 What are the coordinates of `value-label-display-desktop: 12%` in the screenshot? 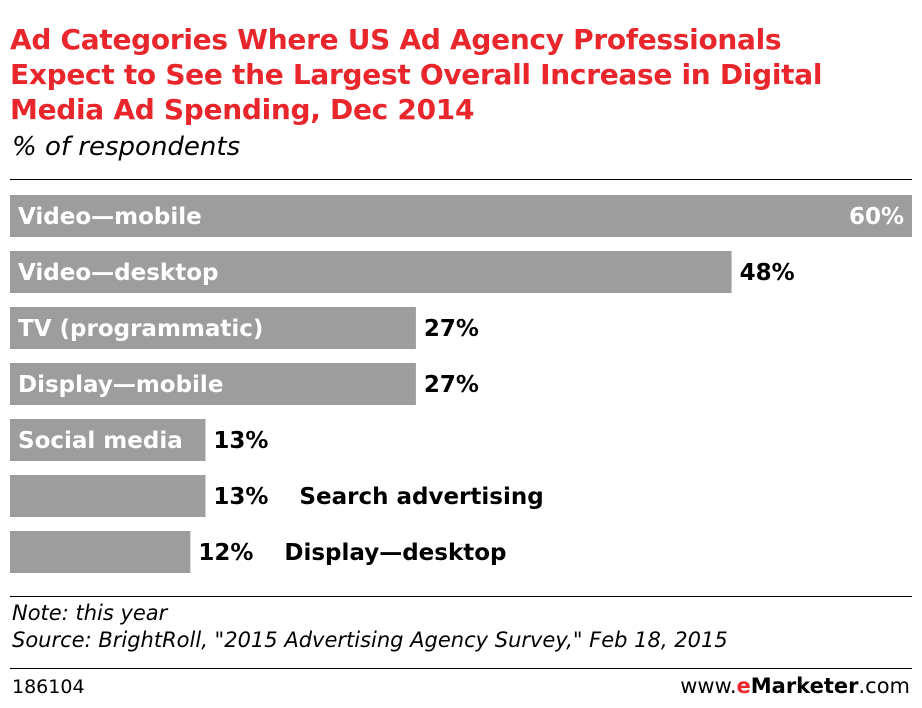 It's located at (225, 553).